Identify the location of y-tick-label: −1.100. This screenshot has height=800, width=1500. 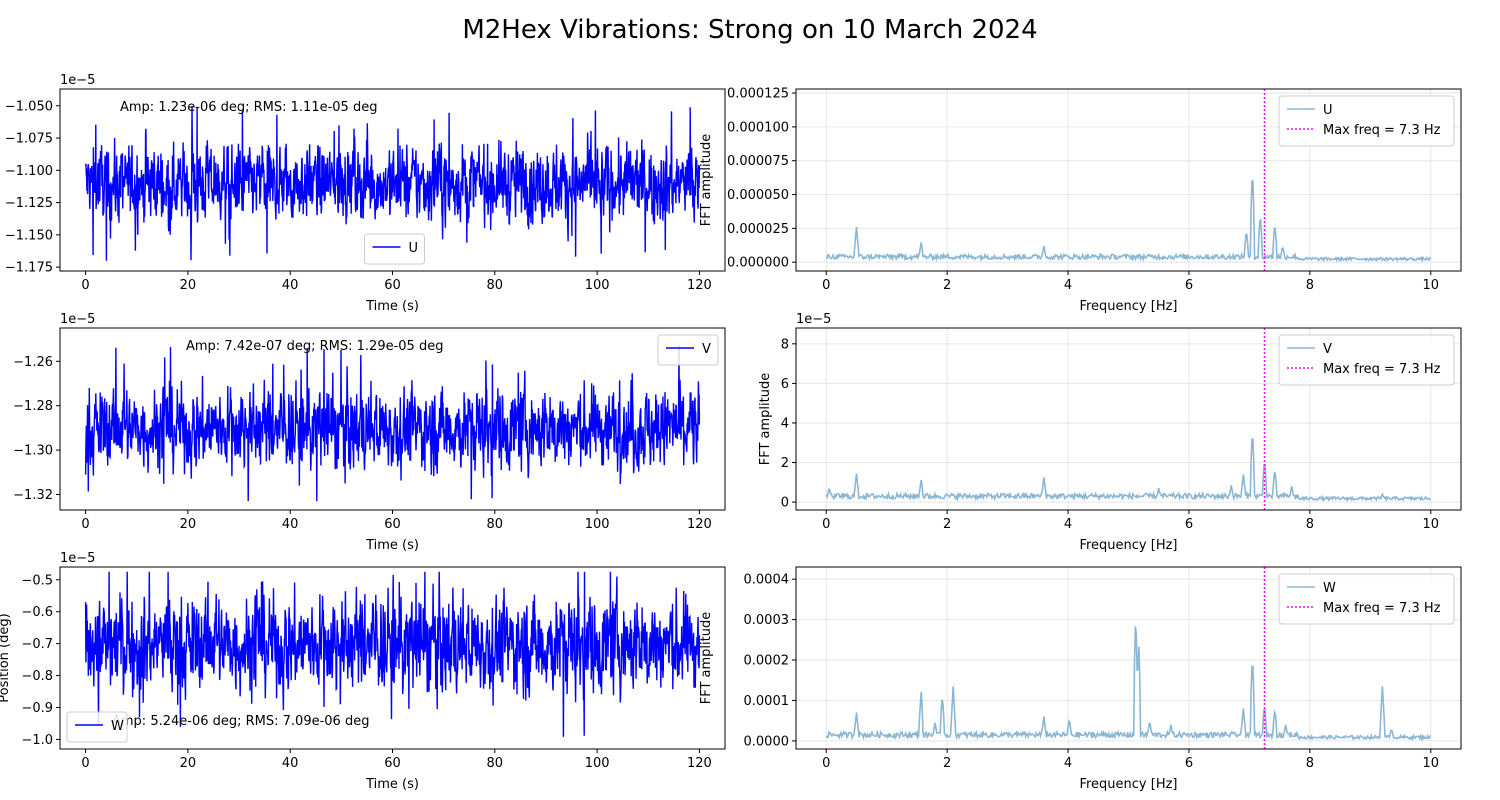
(29, 171).